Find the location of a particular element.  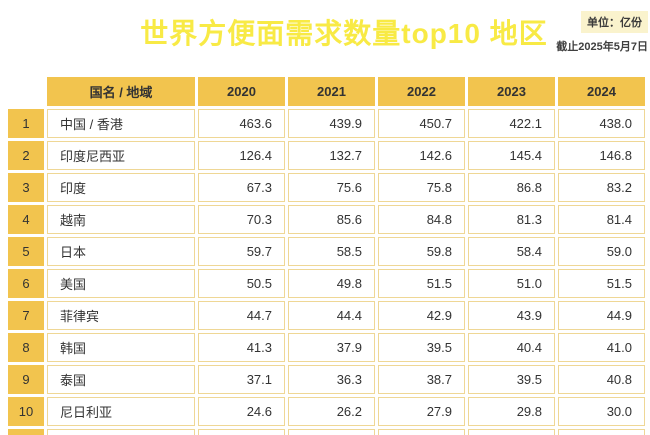

blank-header-cell is located at coordinates (26, 91).